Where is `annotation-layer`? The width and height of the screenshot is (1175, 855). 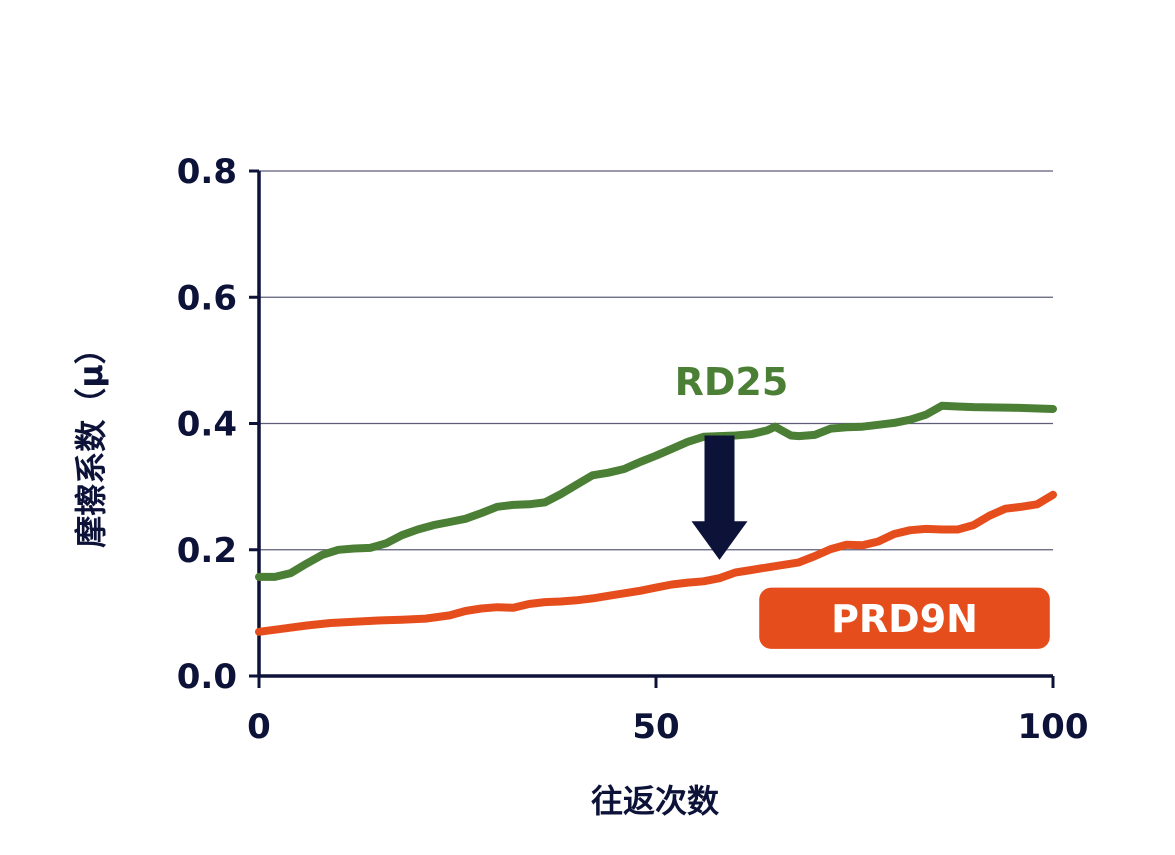 annotation-layer is located at coordinates (719, 497).